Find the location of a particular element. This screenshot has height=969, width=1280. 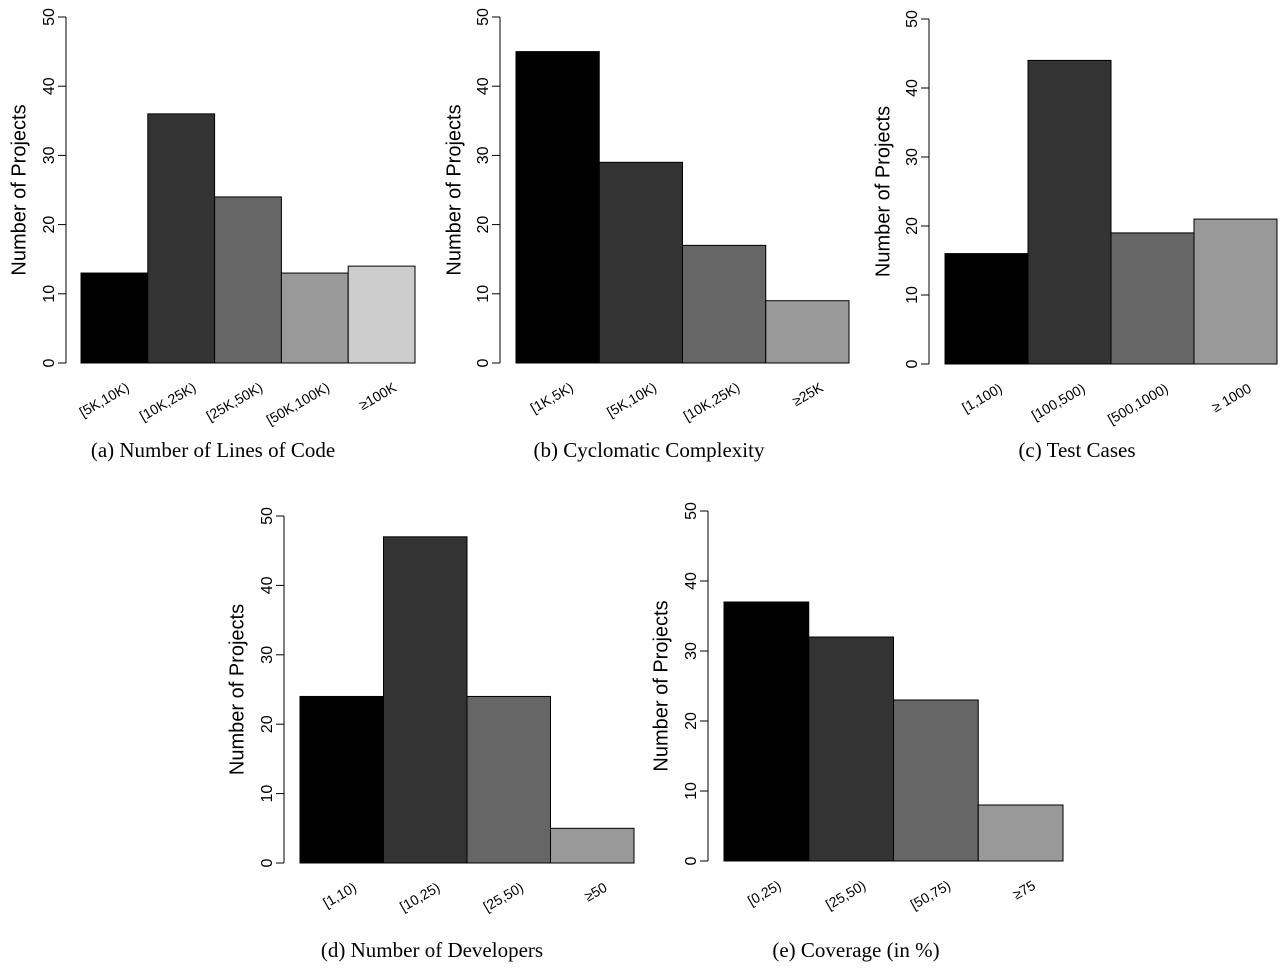

chart-caption: (c) Test Cases is located at coordinates (1076, 450).